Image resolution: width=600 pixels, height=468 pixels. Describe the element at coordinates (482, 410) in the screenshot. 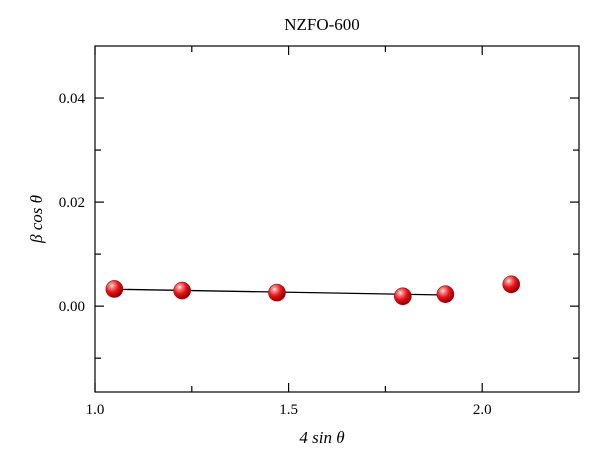

I see `x-tick-label: 2.0` at that location.